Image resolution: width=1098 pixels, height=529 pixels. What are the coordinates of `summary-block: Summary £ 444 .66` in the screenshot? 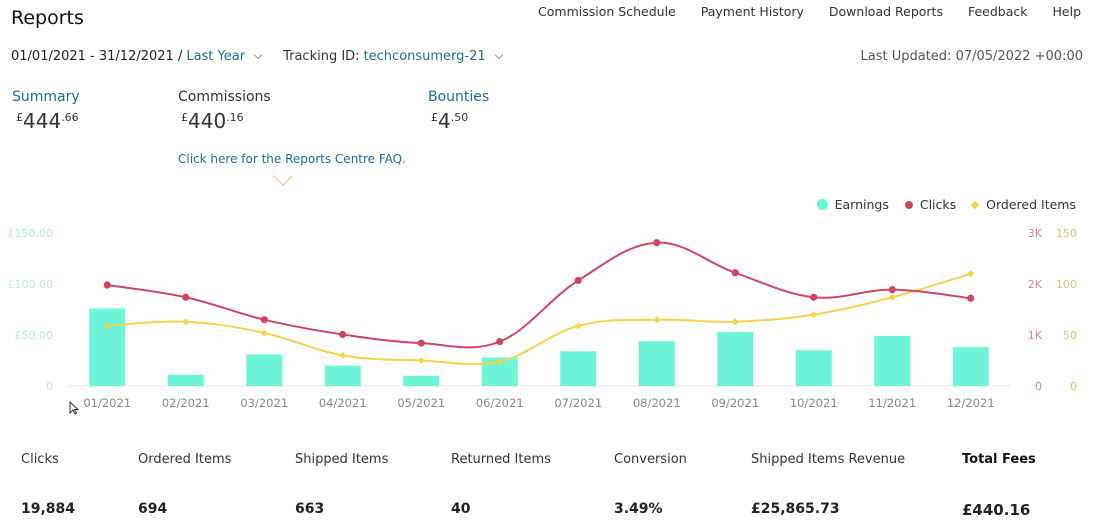 It's located at (46, 111).